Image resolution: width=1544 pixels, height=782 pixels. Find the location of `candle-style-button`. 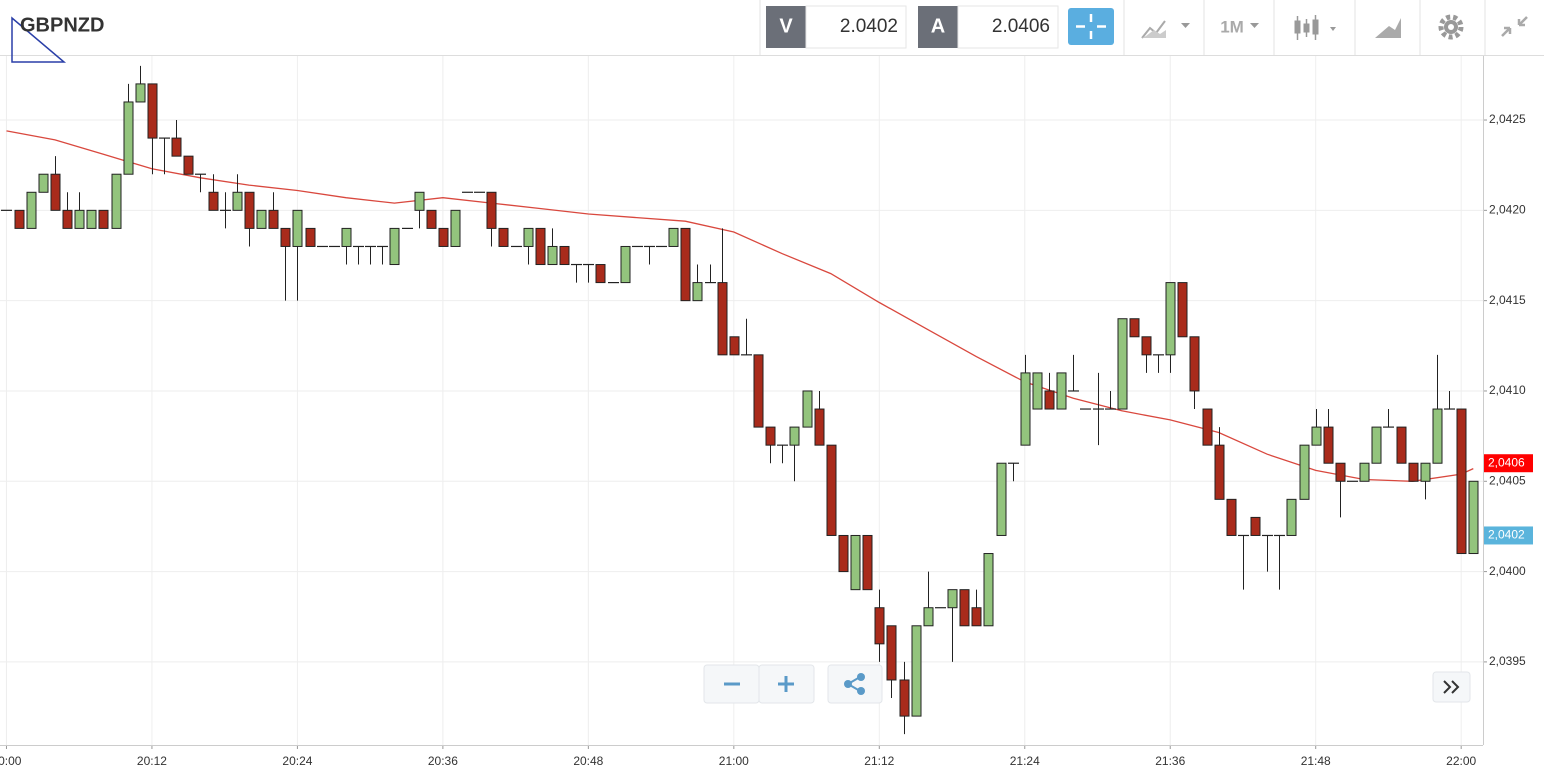

candle-style-button is located at coordinates (1315, 27).